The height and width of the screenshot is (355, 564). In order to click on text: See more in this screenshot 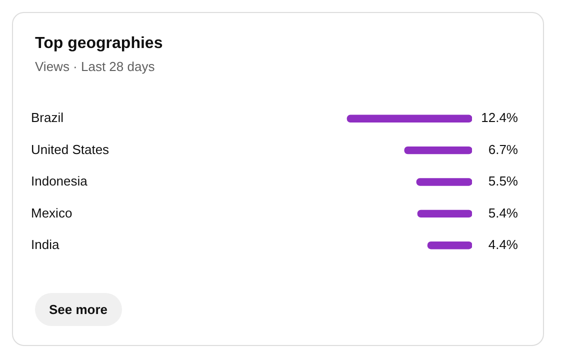, I will do `click(78, 309)`.